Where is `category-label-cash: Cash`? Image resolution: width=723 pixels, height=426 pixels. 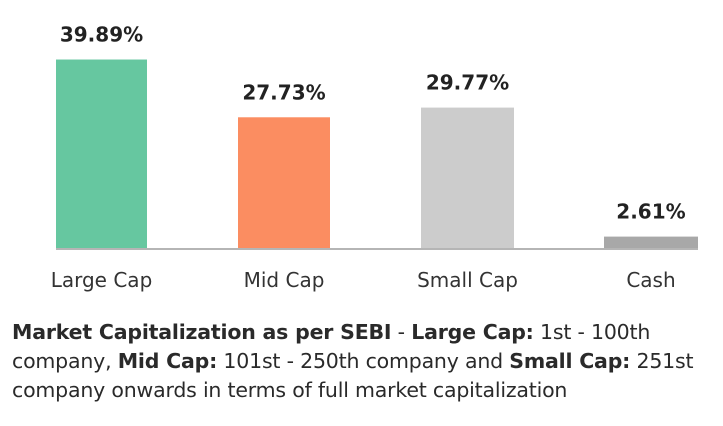
category-label-cash: Cash is located at coordinates (650, 280).